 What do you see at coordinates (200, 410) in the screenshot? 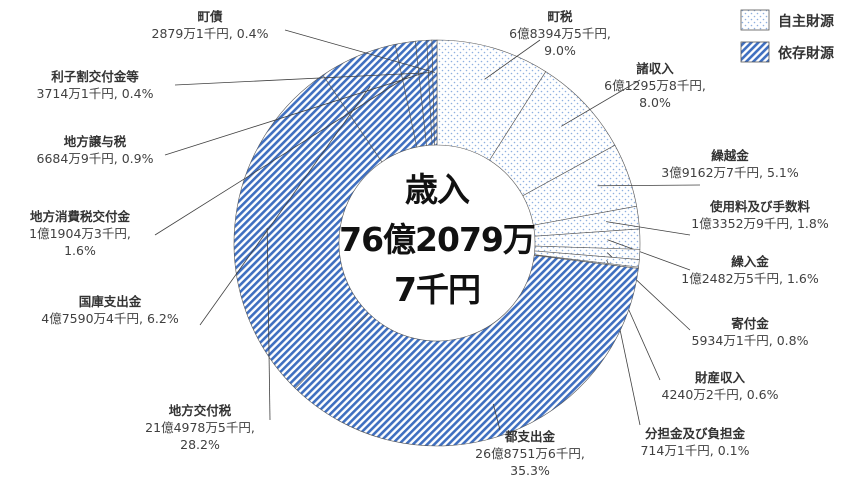
I see `category-label: 地方交付税` at bounding box center [200, 410].